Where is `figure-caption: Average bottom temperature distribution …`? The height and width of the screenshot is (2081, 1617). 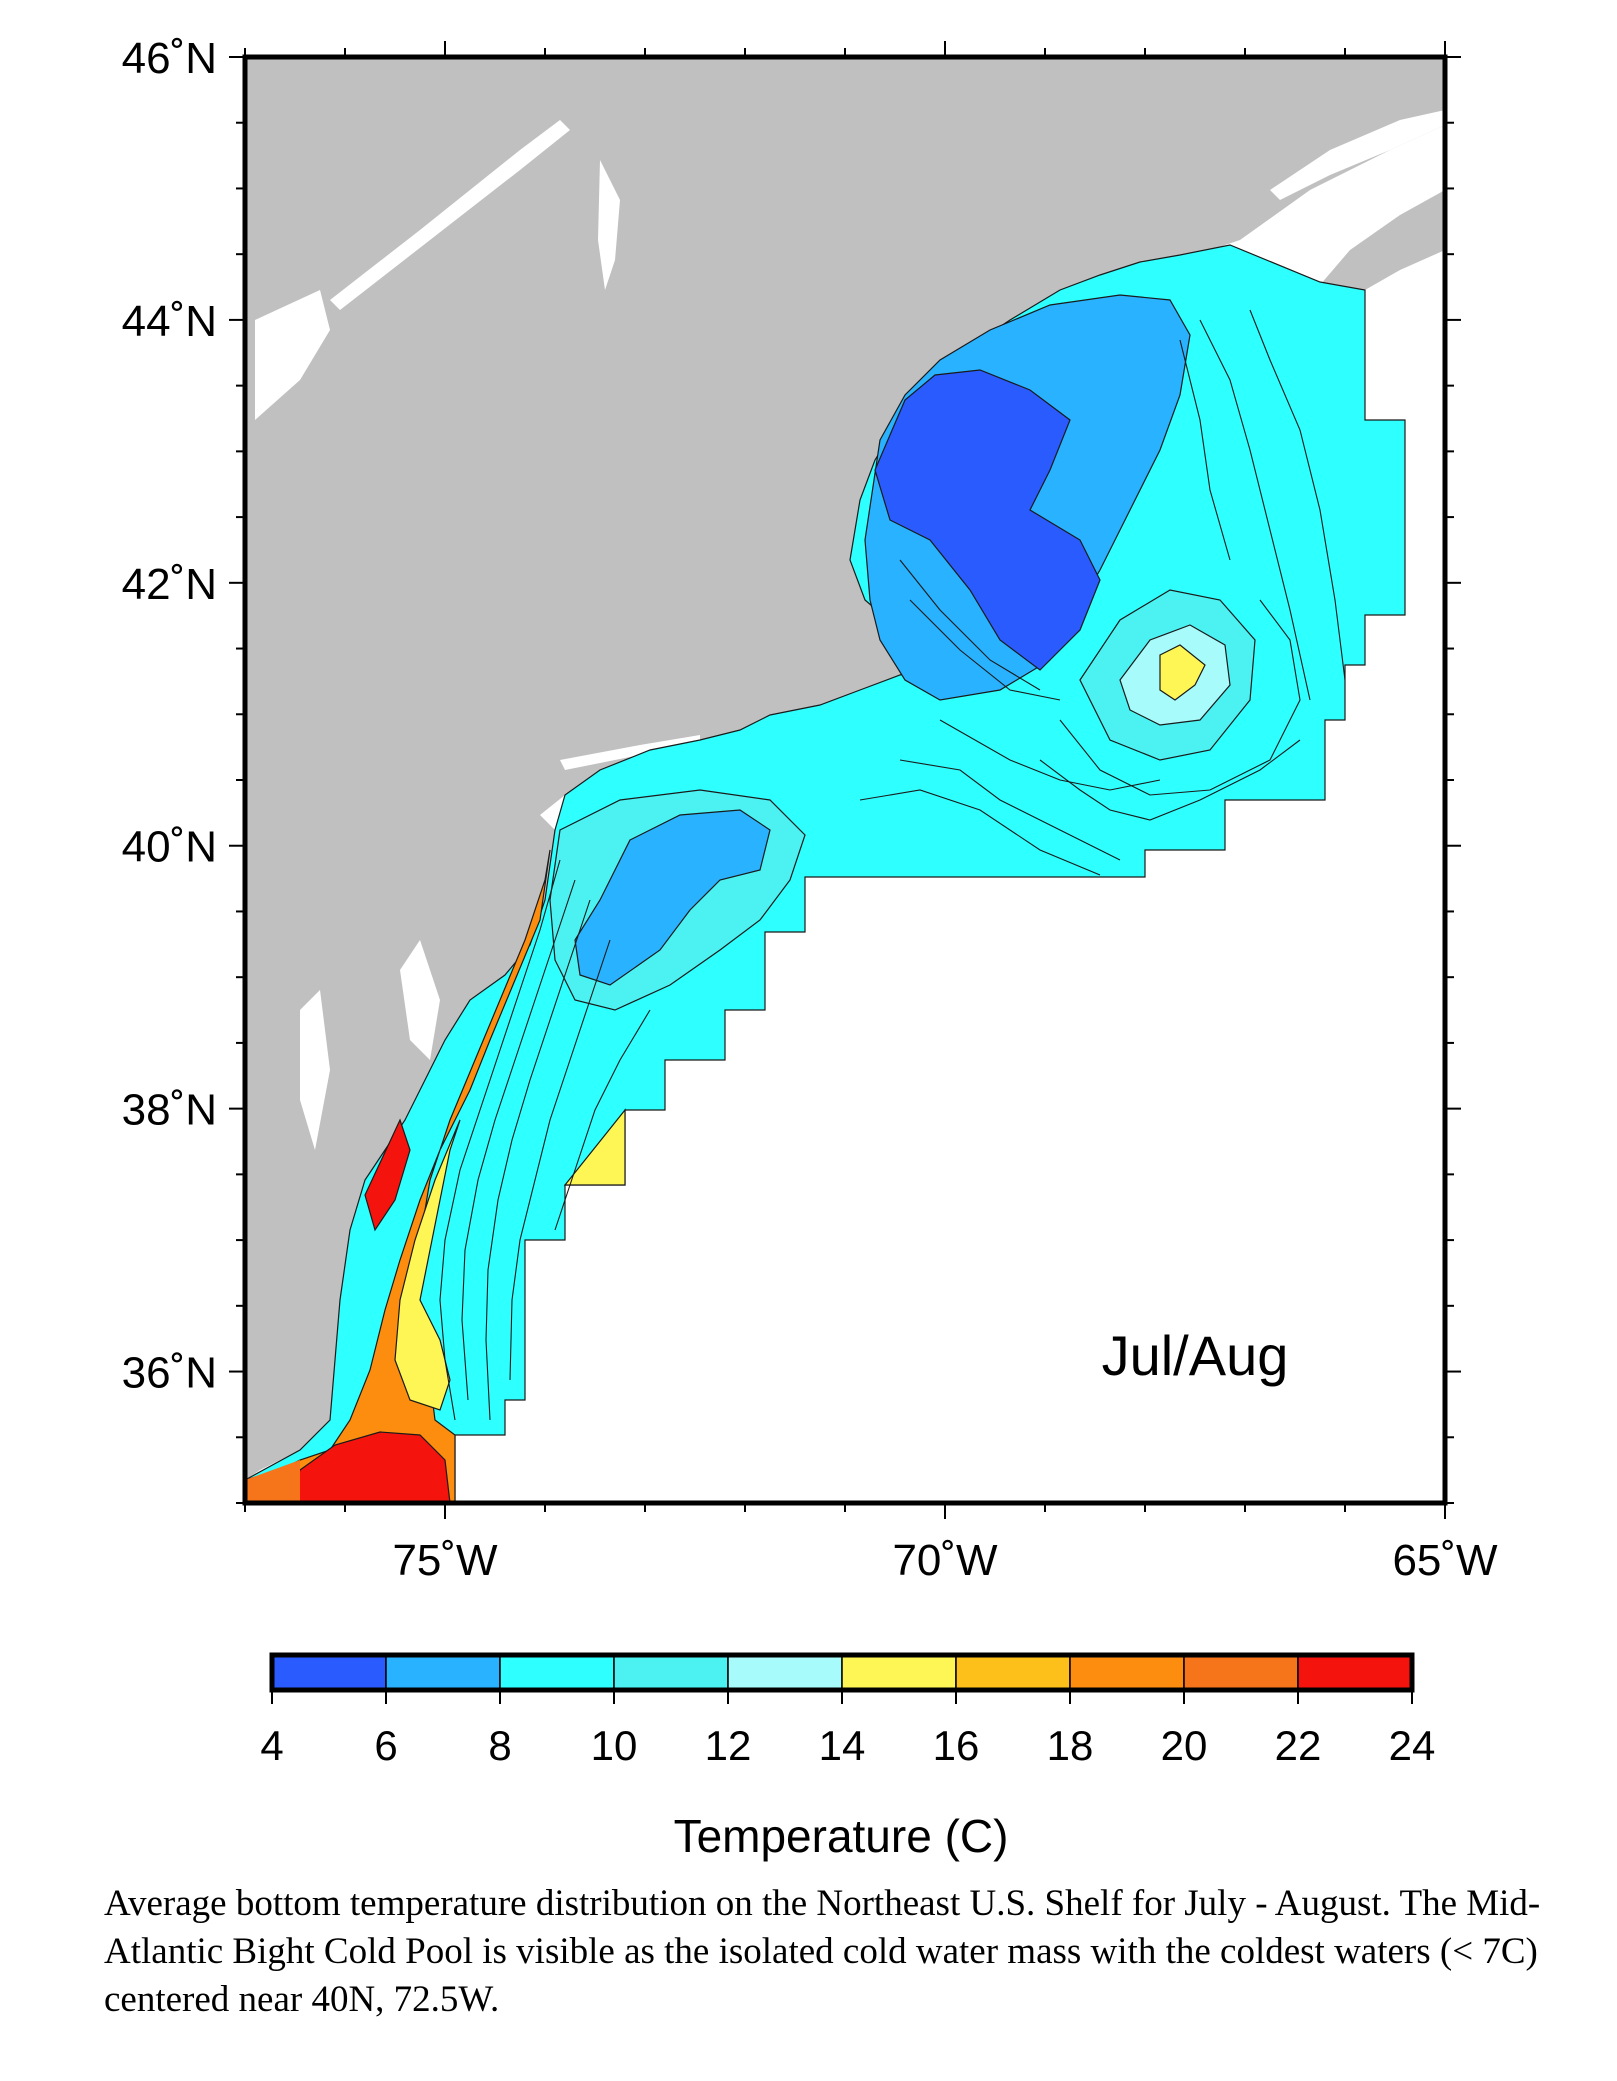 figure-caption: Average bottom temperature distribution … is located at coordinates (822, 1951).